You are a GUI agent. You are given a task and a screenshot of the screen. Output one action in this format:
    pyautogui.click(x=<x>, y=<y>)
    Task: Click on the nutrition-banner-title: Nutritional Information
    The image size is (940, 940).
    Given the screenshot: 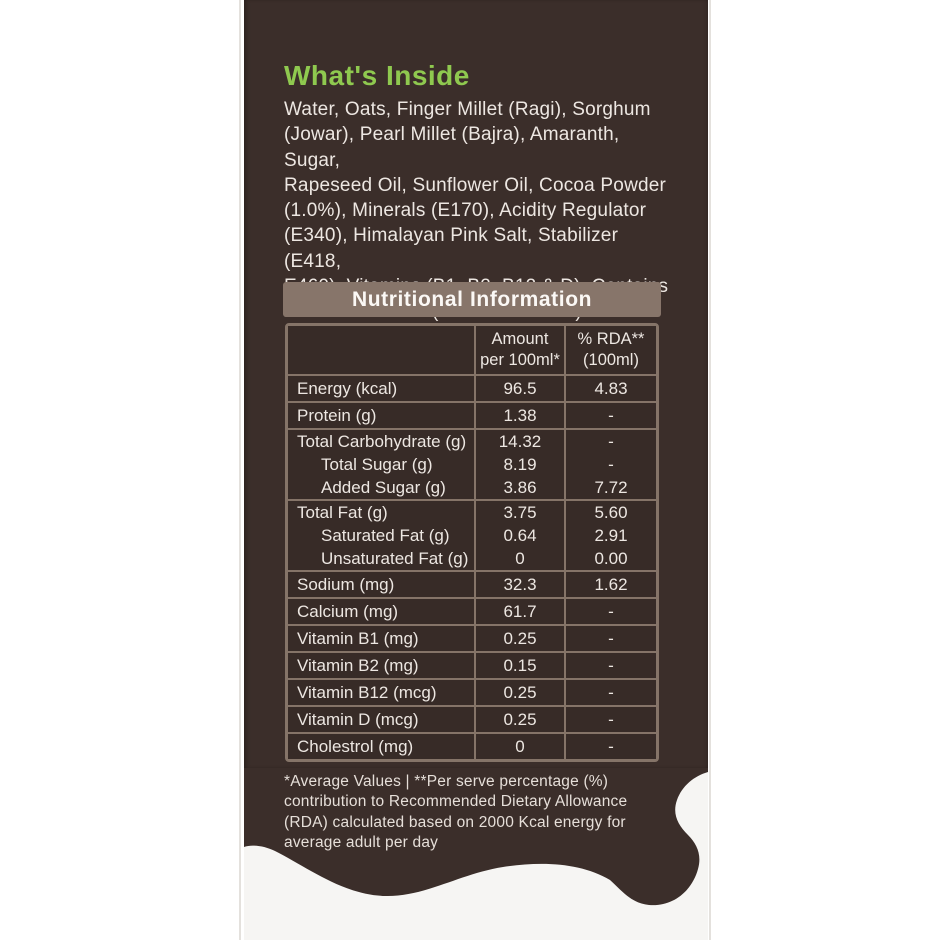 What is the action you would take?
    pyautogui.click(x=472, y=299)
    